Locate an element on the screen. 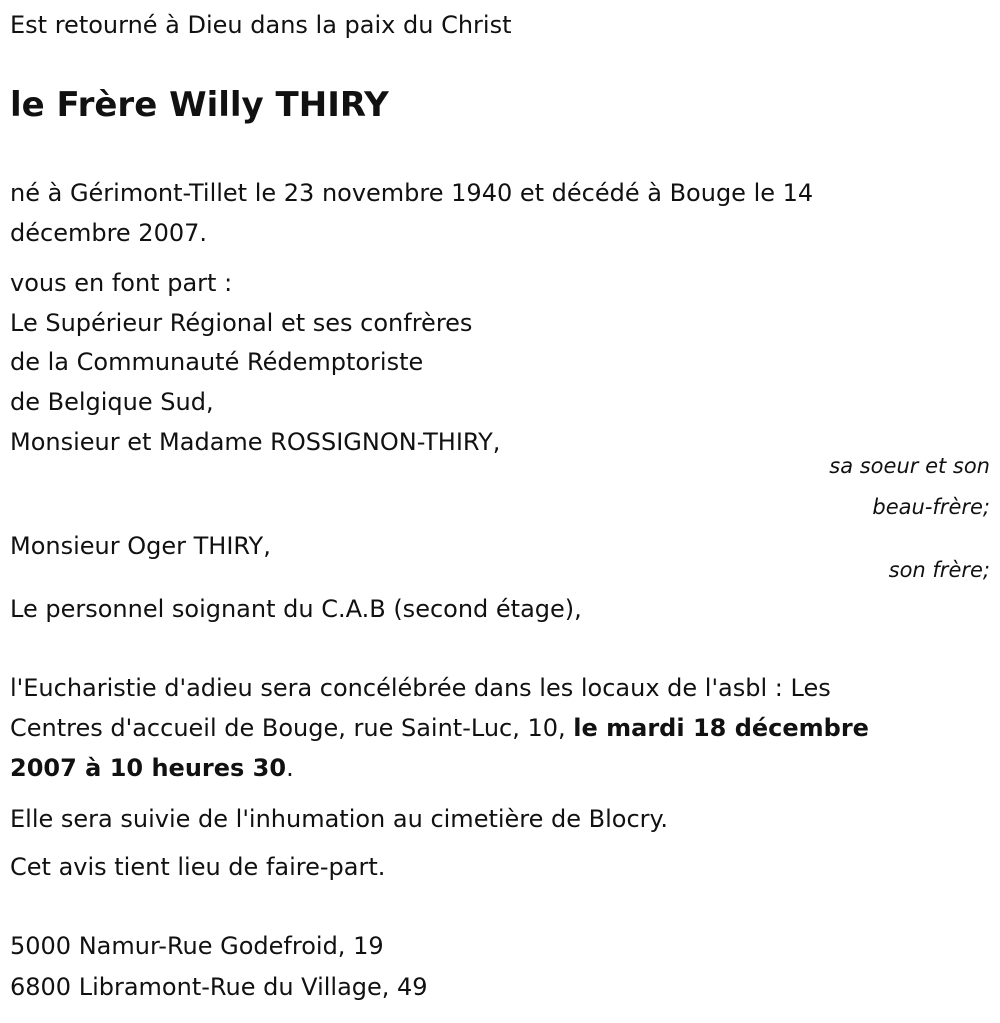 The width and height of the screenshot is (1000, 1023). ceremony-date: le mardi 18 décembre is located at coordinates (721, 728).